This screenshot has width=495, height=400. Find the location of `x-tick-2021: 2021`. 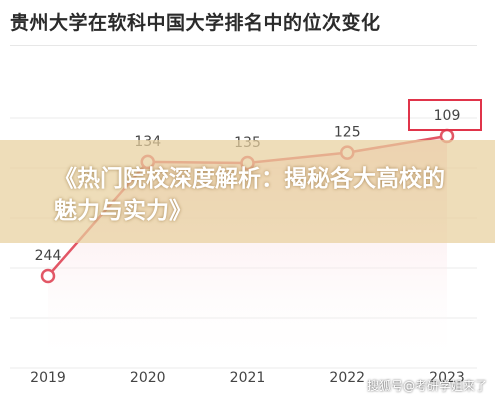

x-tick-2021: 2021 is located at coordinates (248, 378).